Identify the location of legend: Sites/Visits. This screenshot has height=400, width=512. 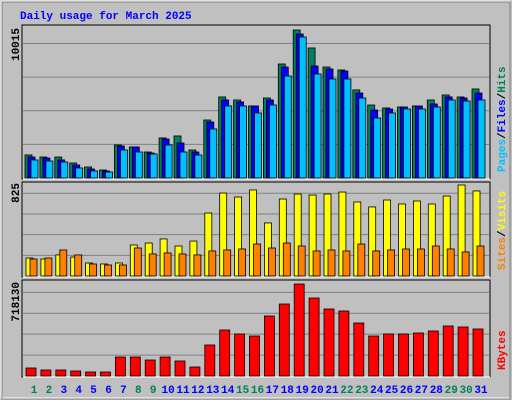
(503, 230).